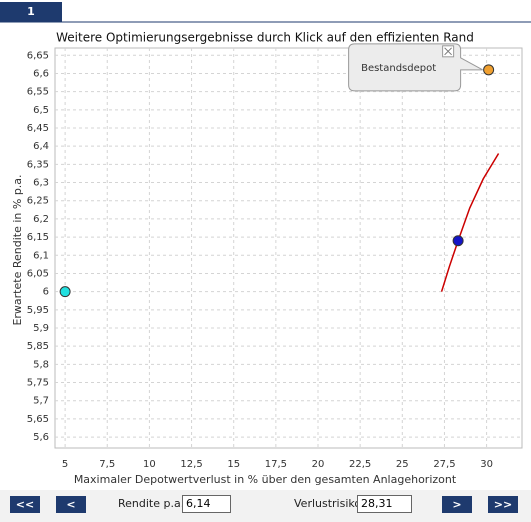 This screenshot has height=522, width=531. I want to click on prev-button: <, so click(71, 504).